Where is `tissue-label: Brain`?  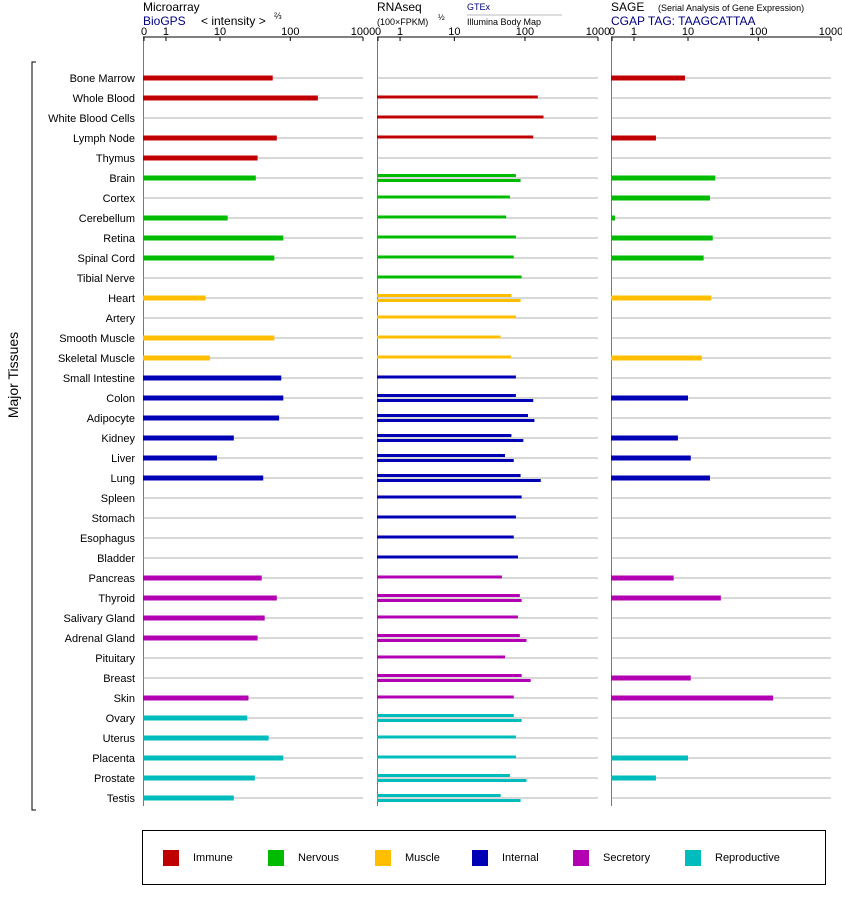
tissue-label: Brain is located at coordinates (122, 179).